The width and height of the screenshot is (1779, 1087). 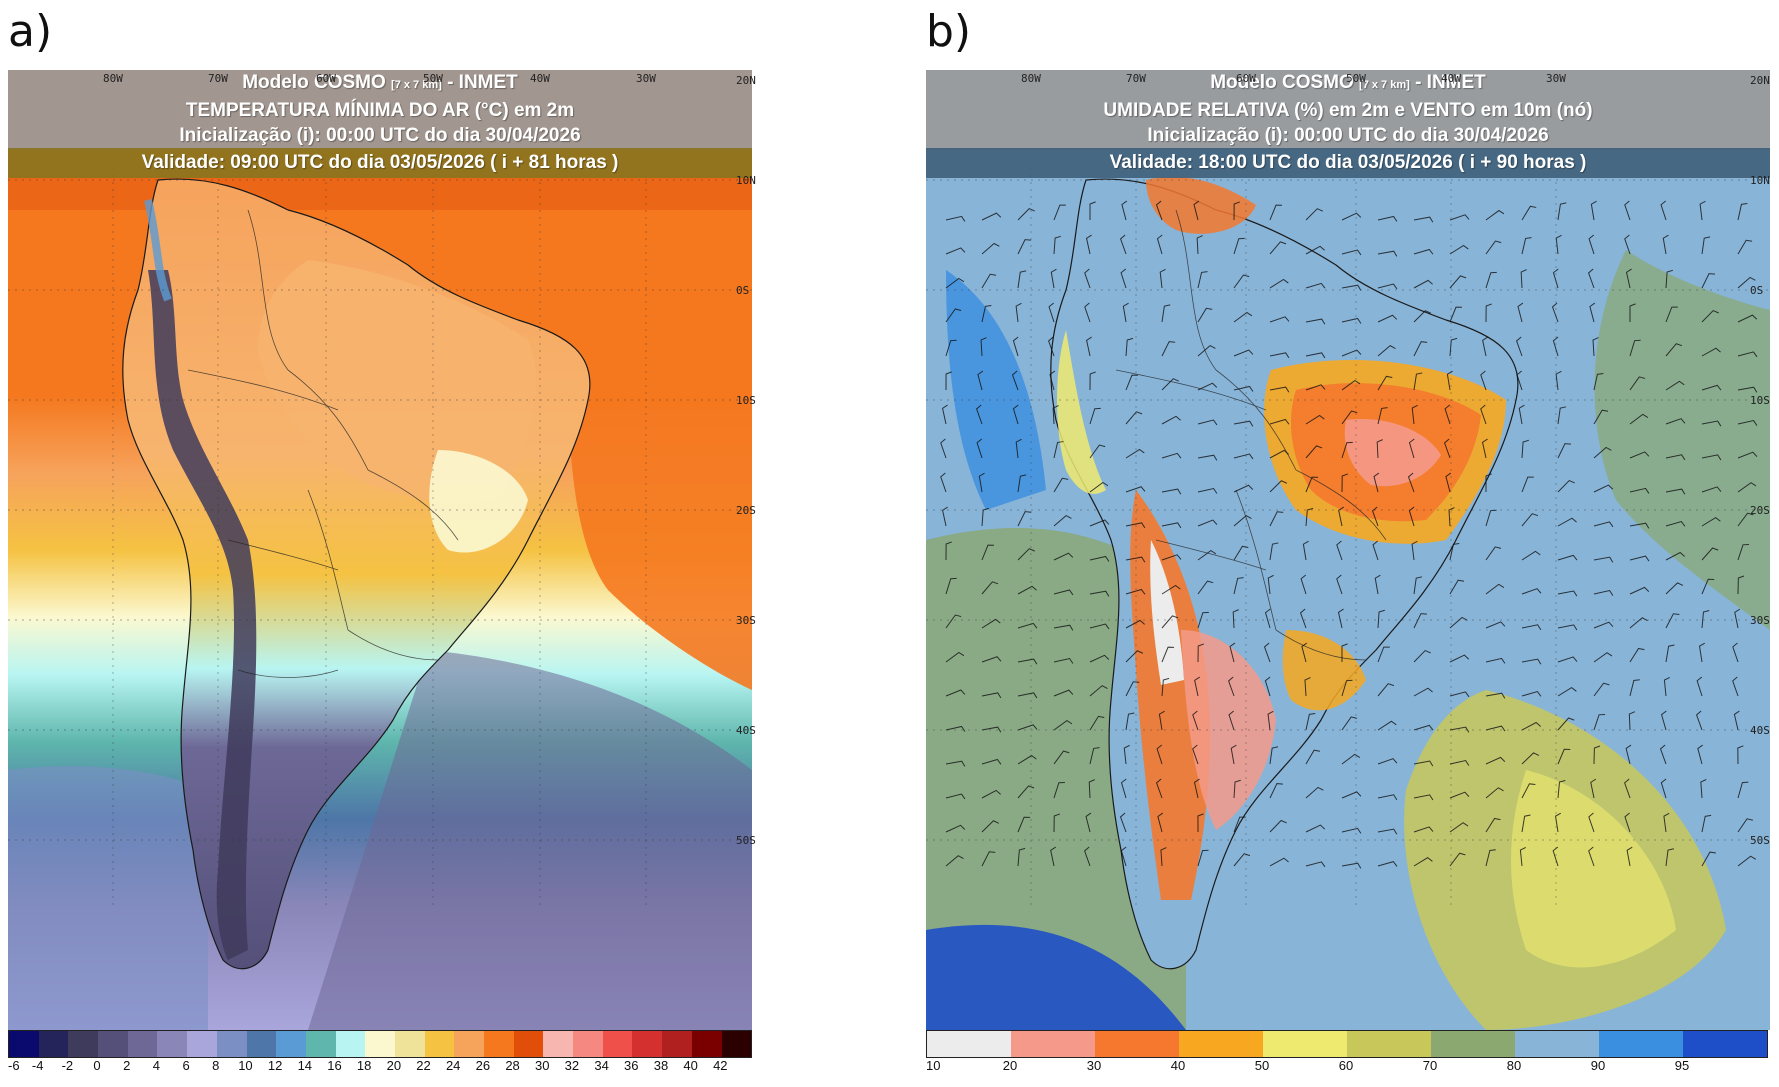 I want to click on panel-a-title-variable: TEMPERATURA MÍNIMA DO AR (°C) em 2m, so click(x=380, y=110).